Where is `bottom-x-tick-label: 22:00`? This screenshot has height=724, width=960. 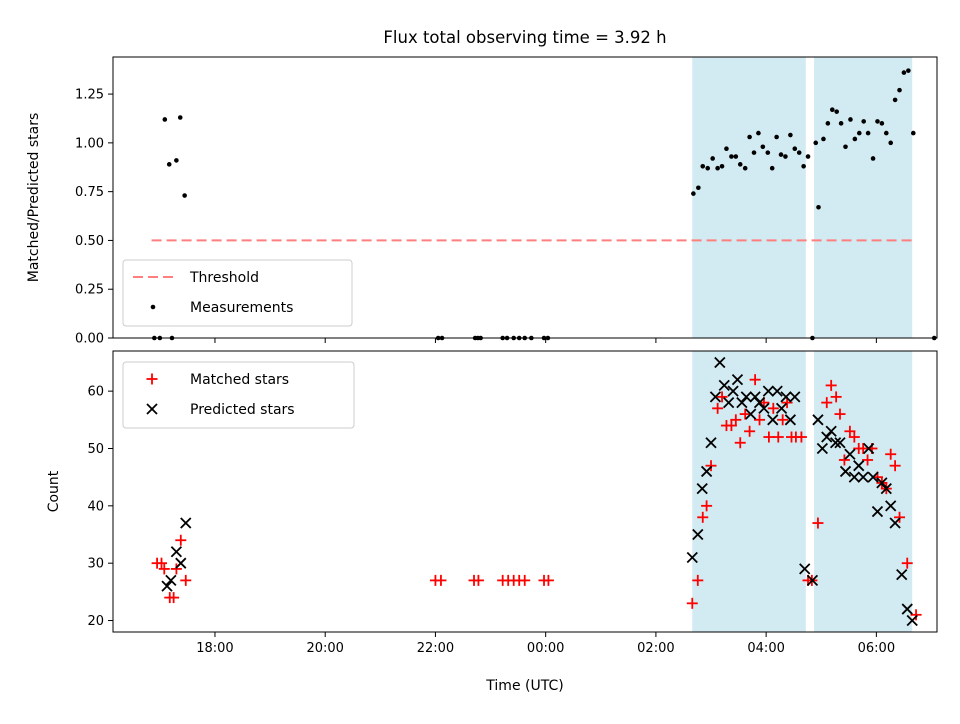 bottom-x-tick-label: 22:00 is located at coordinates (435, 648).